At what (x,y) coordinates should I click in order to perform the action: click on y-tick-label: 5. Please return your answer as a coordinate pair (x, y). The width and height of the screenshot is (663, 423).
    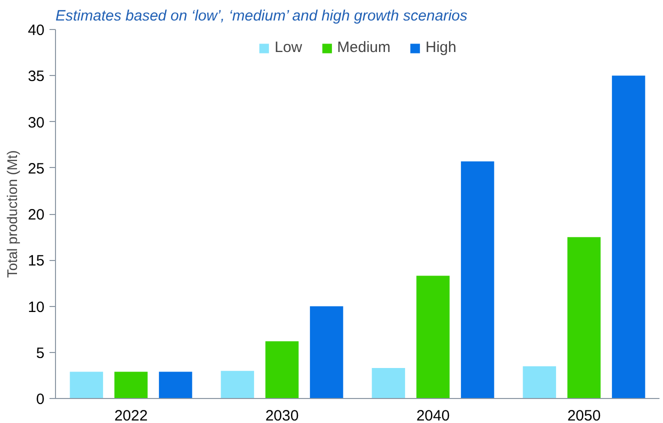
    Looking at the image, I should click on (40, 353).